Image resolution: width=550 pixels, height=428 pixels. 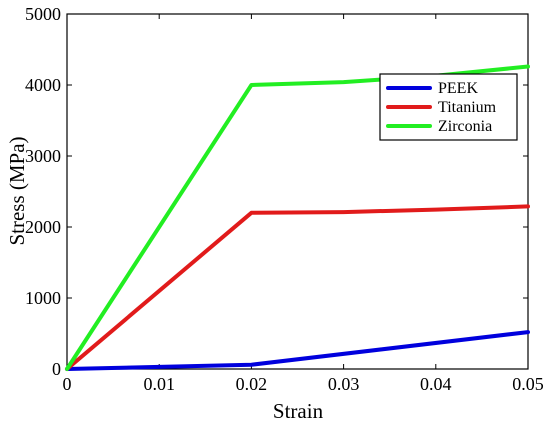 I want to click on series-line-peek, so click(x=297, y=350).